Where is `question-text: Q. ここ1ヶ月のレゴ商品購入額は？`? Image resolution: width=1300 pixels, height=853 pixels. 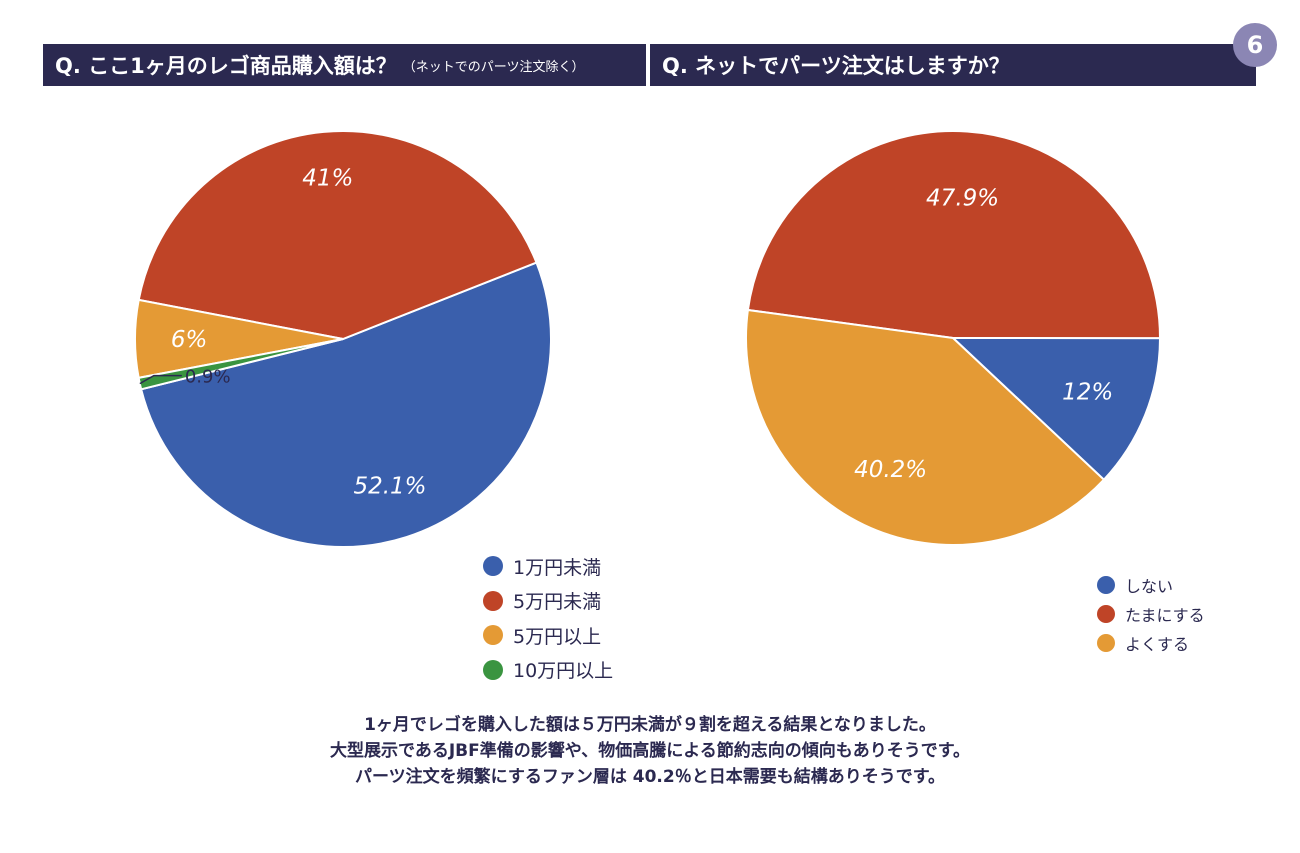
question-text: Q. ここ1ヶ月のレゴ商品購入額は？ is located at coordinates (226, 66).